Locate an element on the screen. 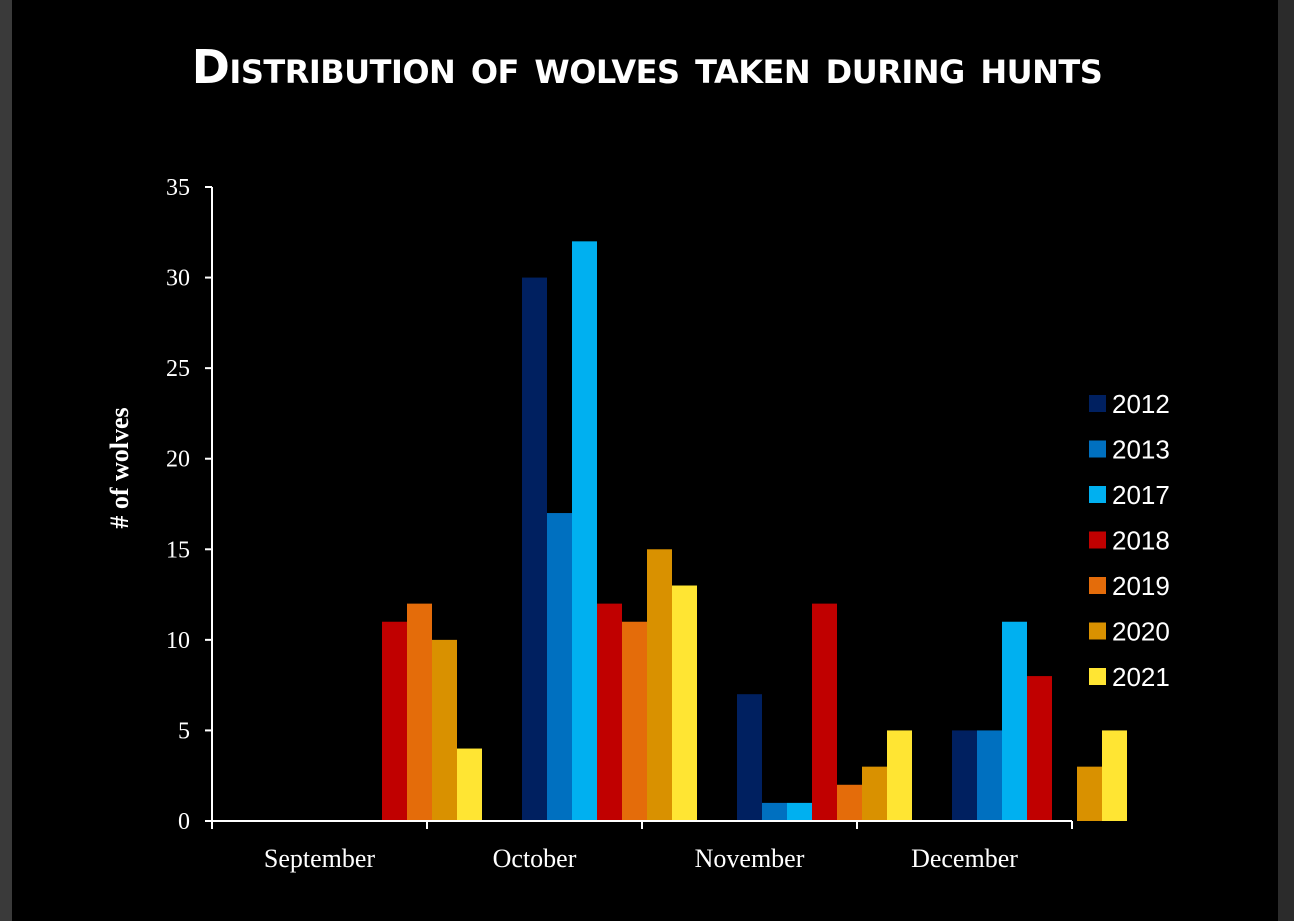 The width and height of the screenshot is (1294, 921). x-category-labels: September October November December is located at coordinates (641, 858).